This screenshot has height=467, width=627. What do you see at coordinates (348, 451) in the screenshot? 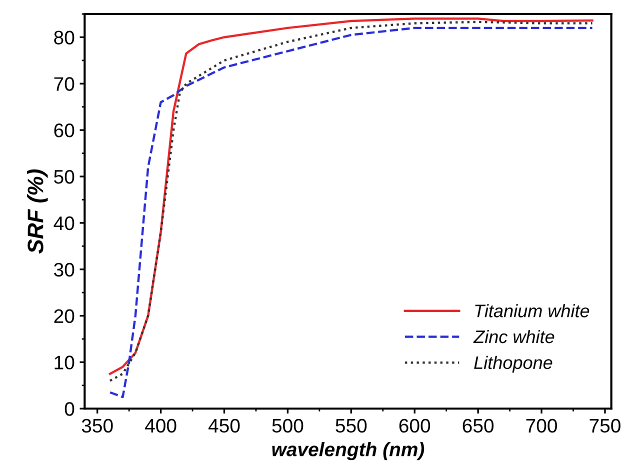
I see `x-axis-title: wavelength (nm)` at bounding box center [348, 451].